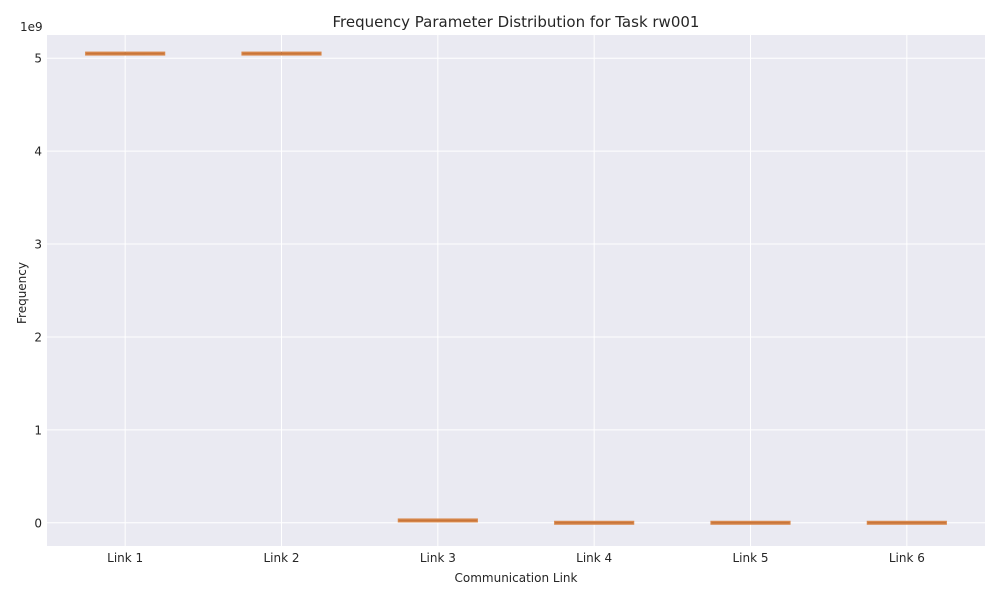 This screenshot has width=1000, height=604. Describe the element at coordinates (38, 523) in the screenshot. I see `y-tick-label: 0` at that location.